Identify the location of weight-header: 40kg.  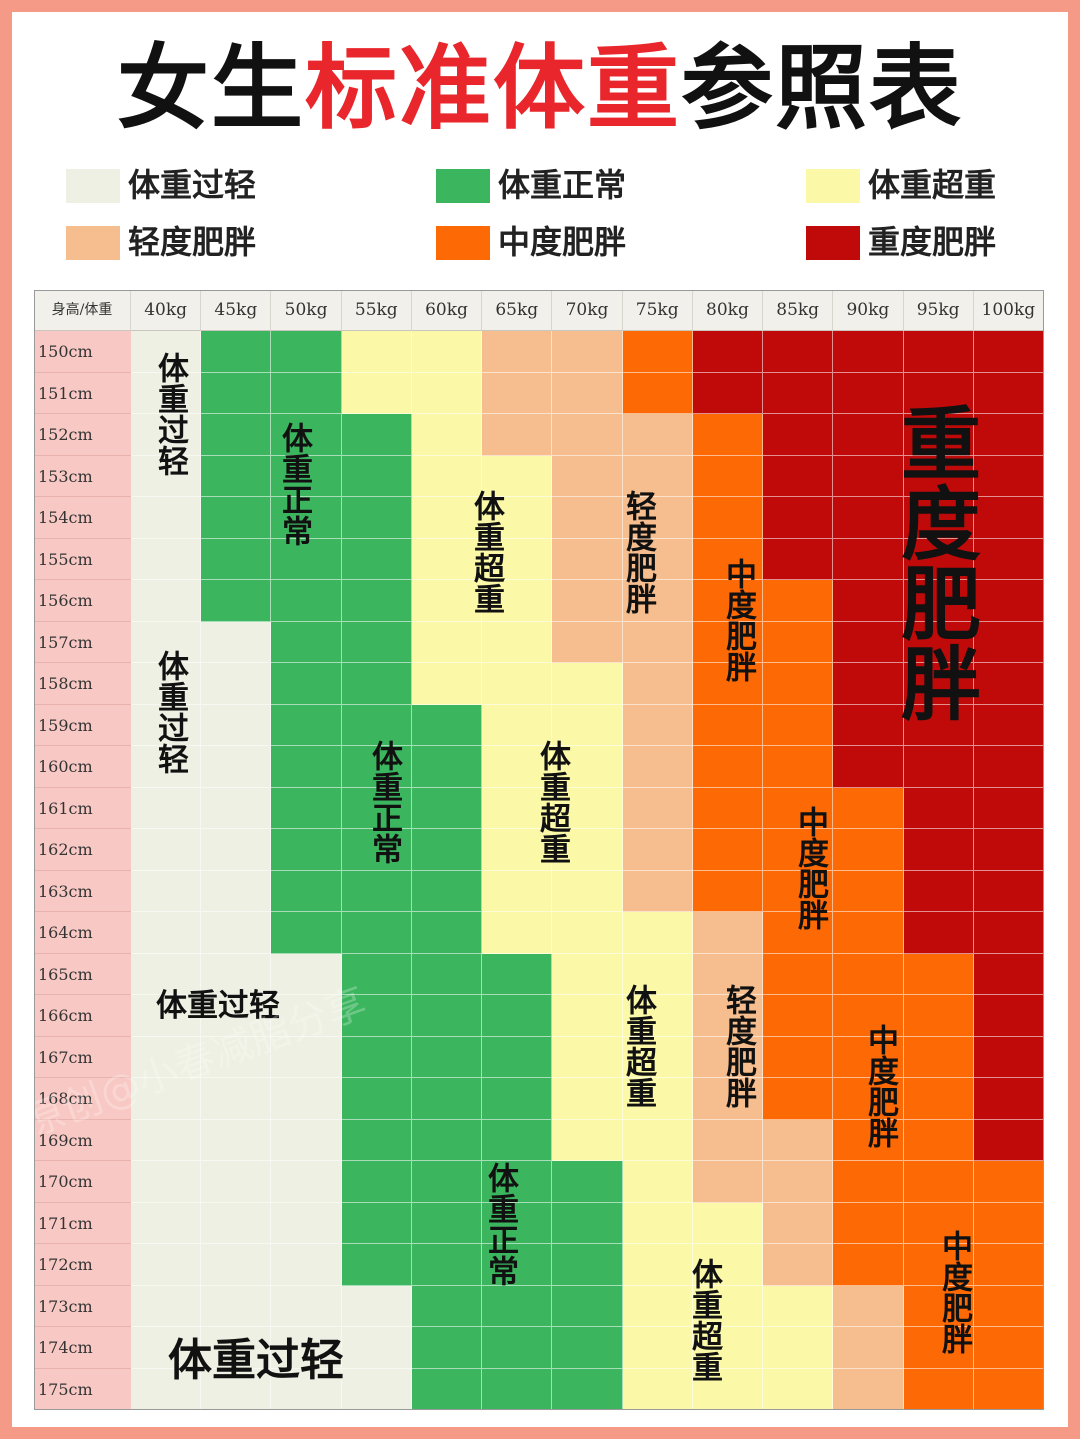
(166, 310).